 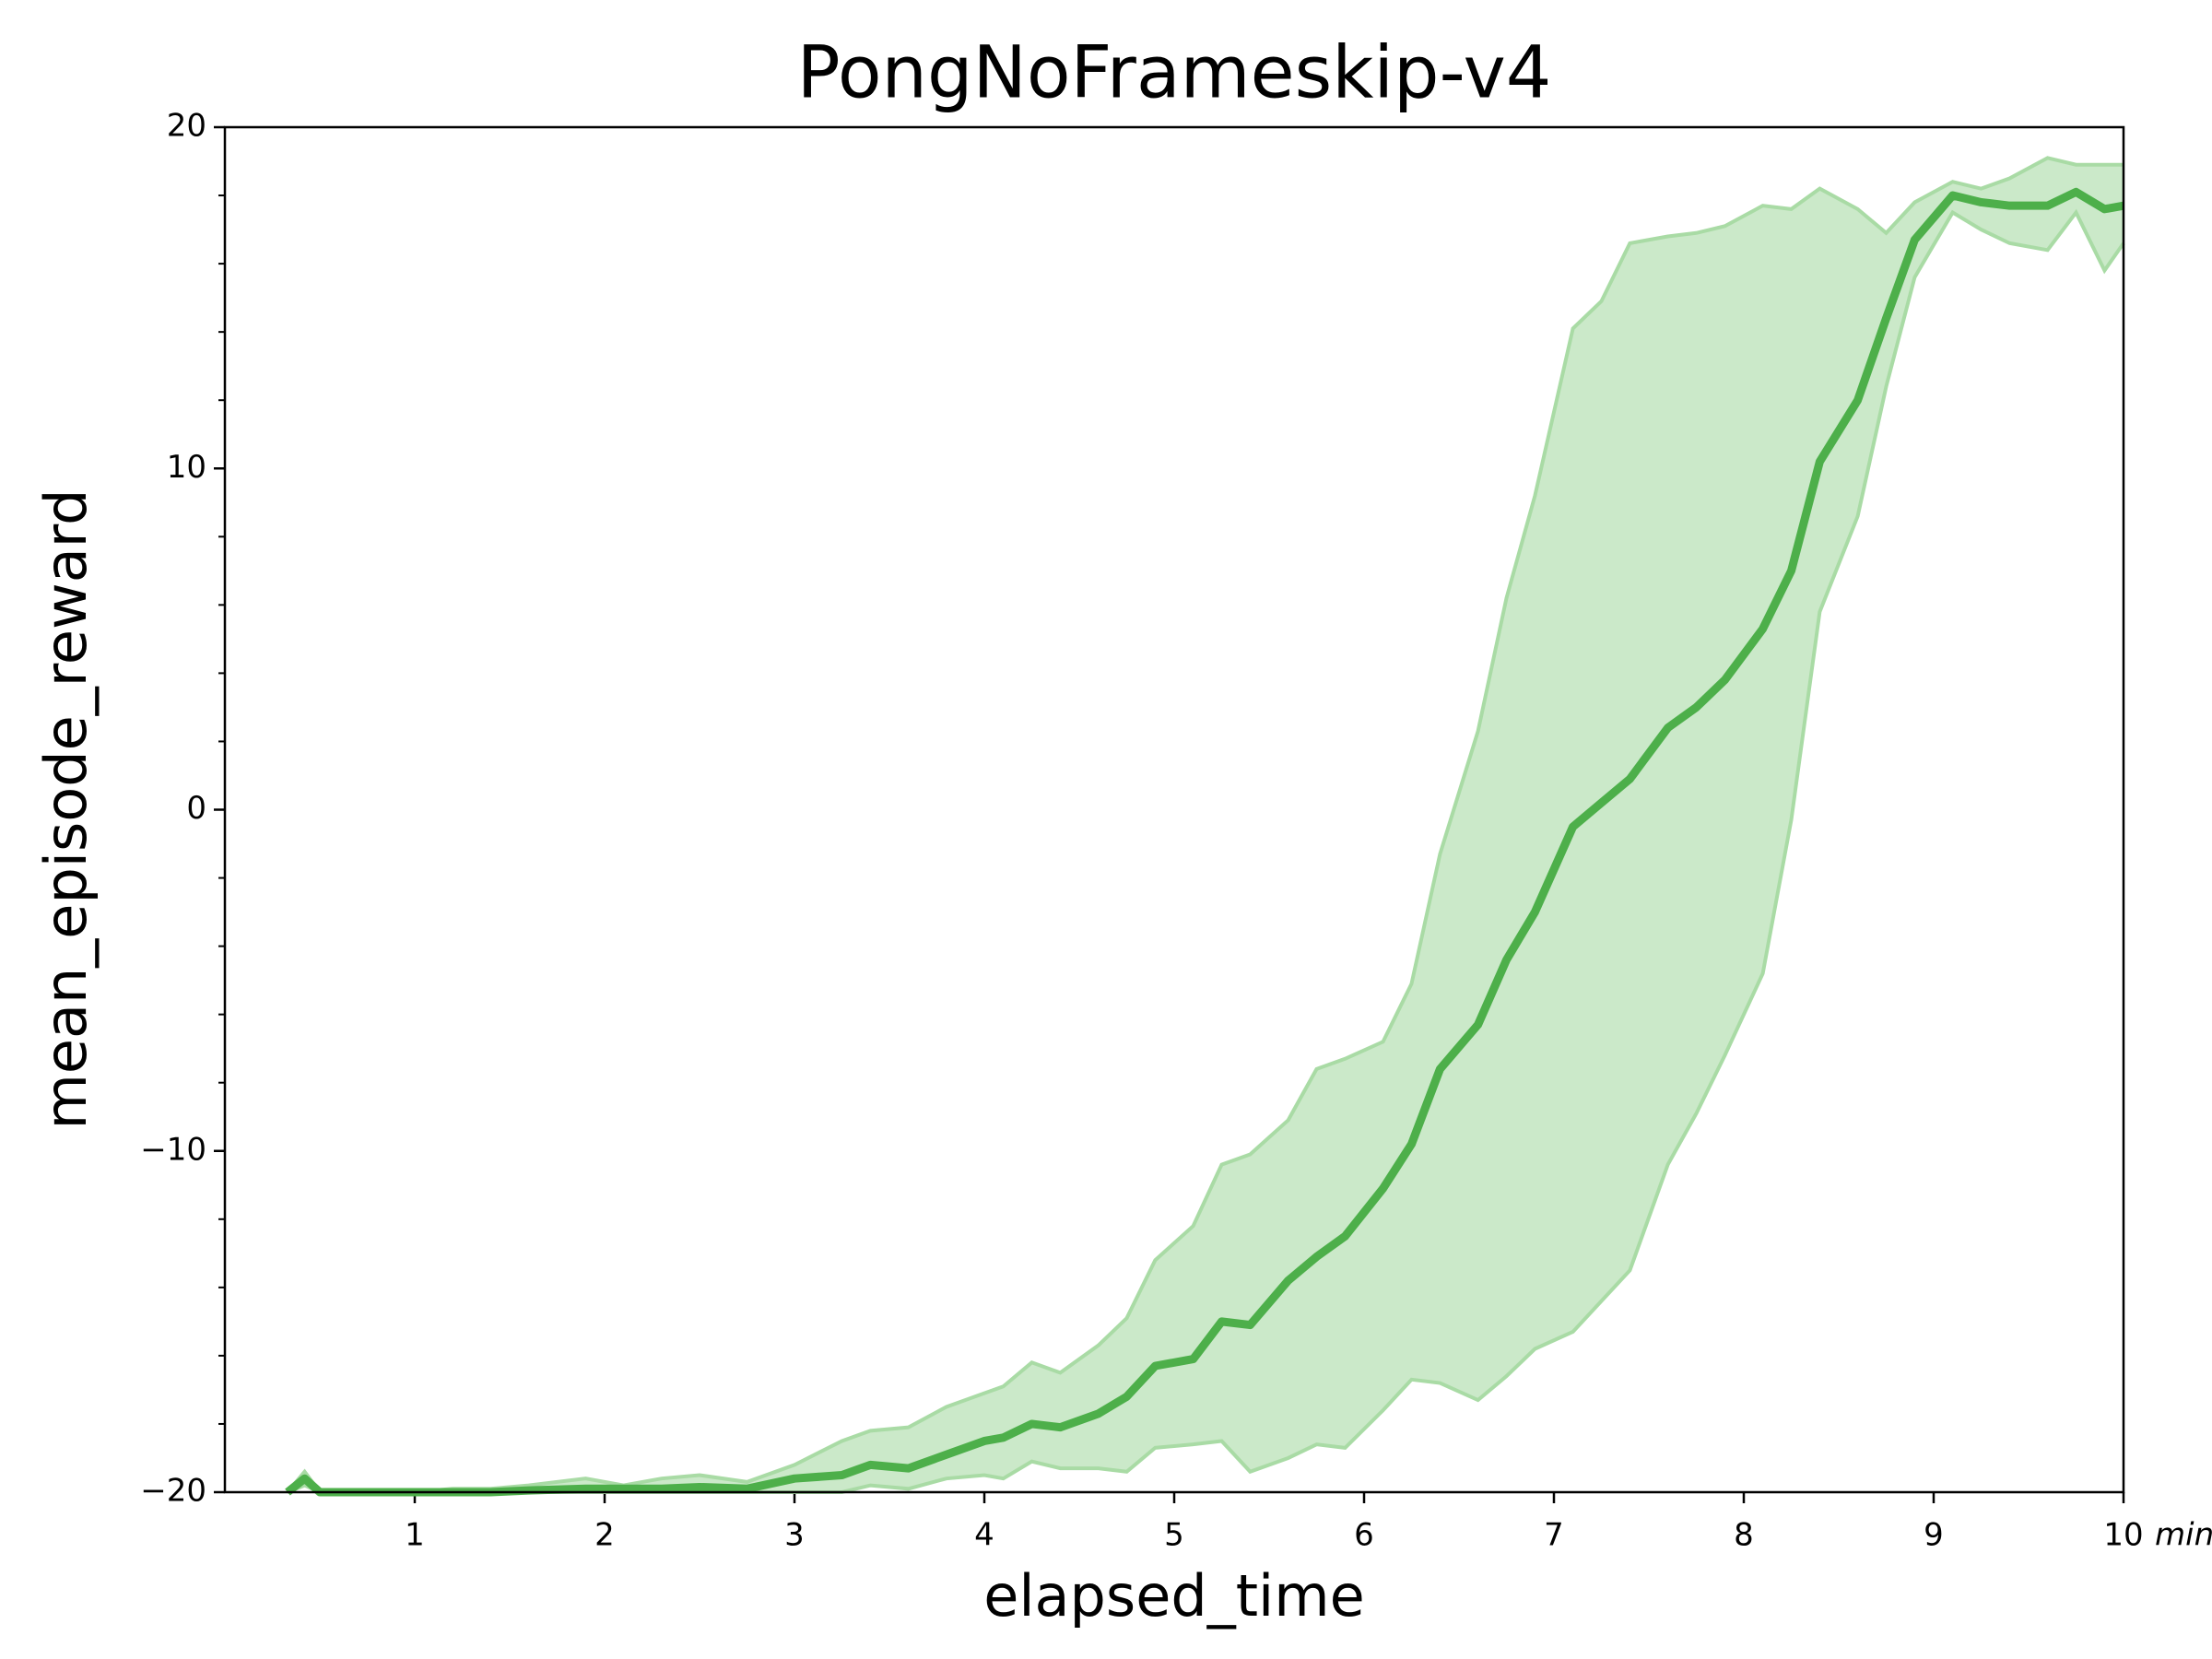 What do you see at coordinates (1554, 1535) in the screenshot?
I see `x-tick-label: 7` at bounding box center [1554, 1535].